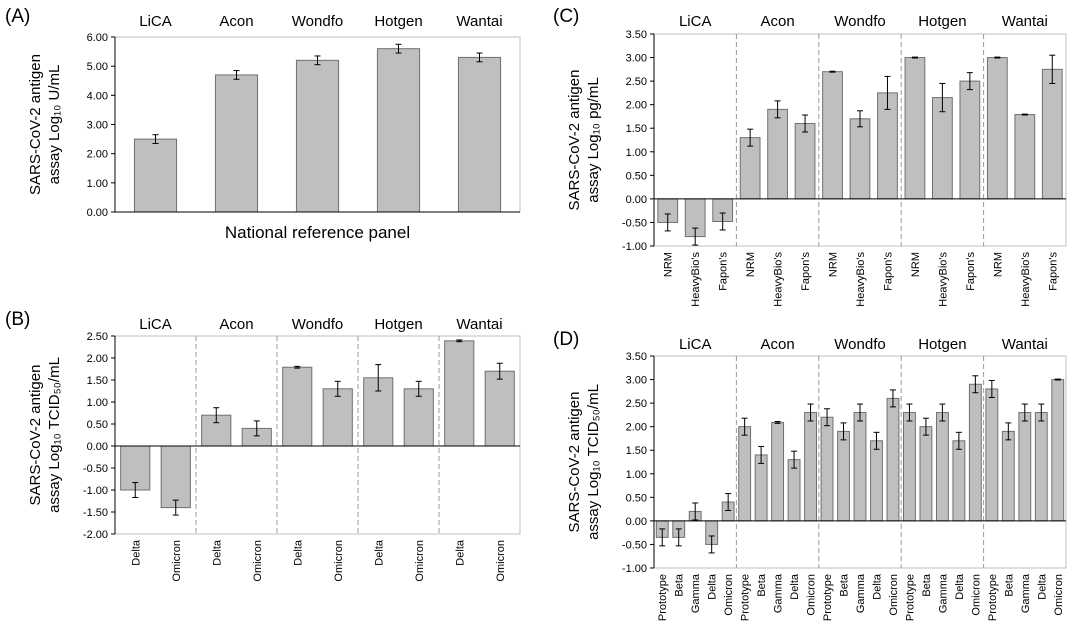 This screenshot has height=630, width=1080. Describe the element at coordinates (97, 67) in the screenshot. I see `y-tick-label: 5.00` at that location.